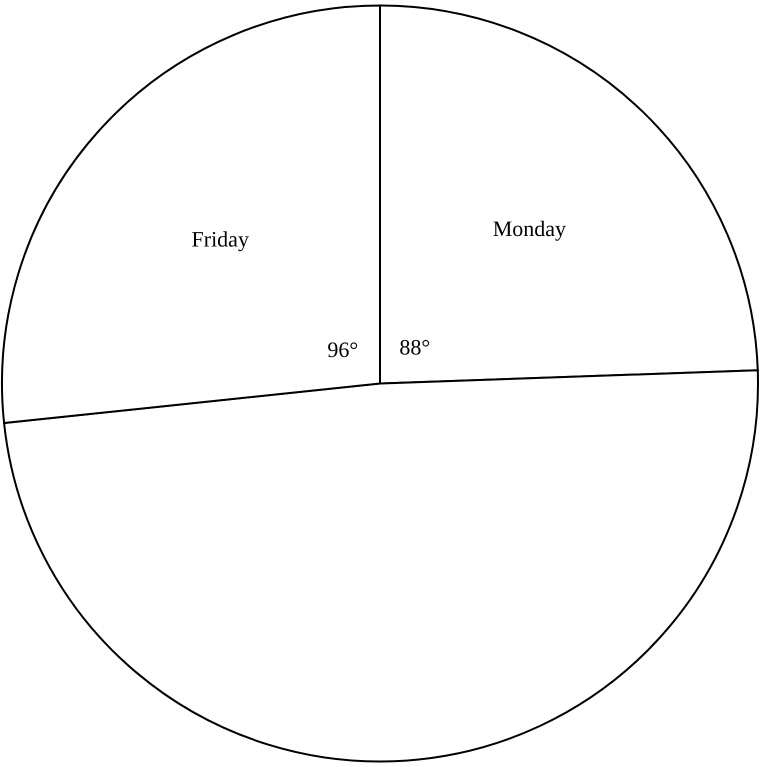  Describe the element at coordinates (342, 349) in the screenshot. I see `data-label: 96°` at that location.